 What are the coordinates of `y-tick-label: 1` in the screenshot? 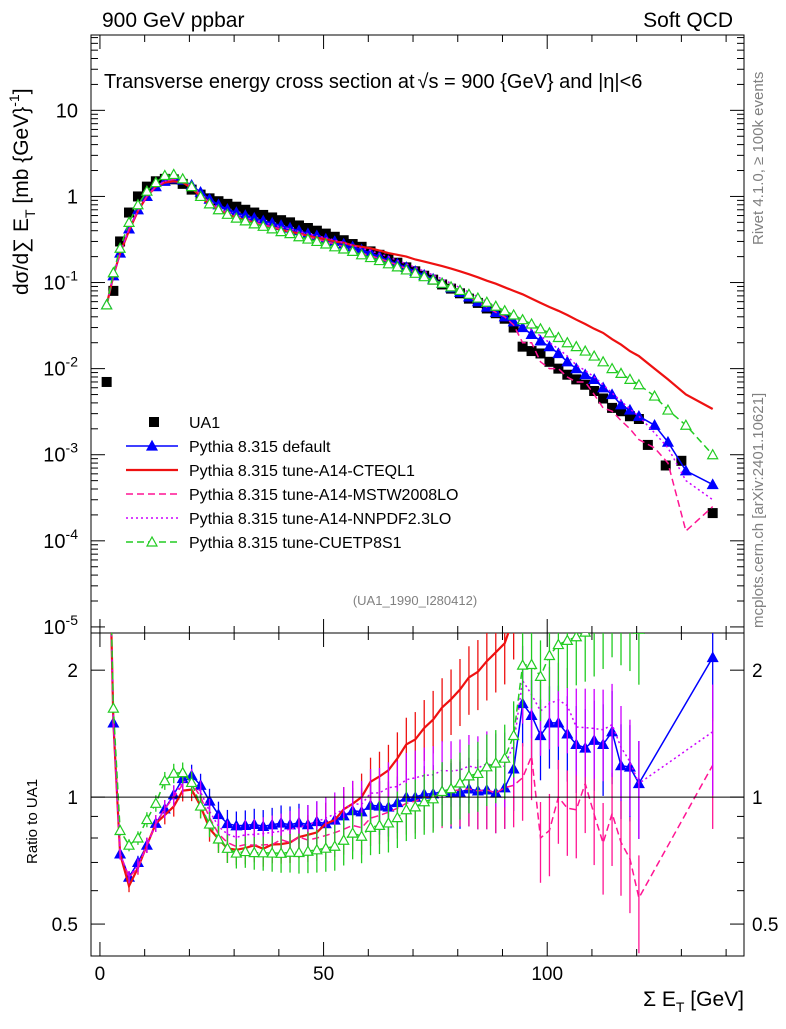 It's located at (72, 197).